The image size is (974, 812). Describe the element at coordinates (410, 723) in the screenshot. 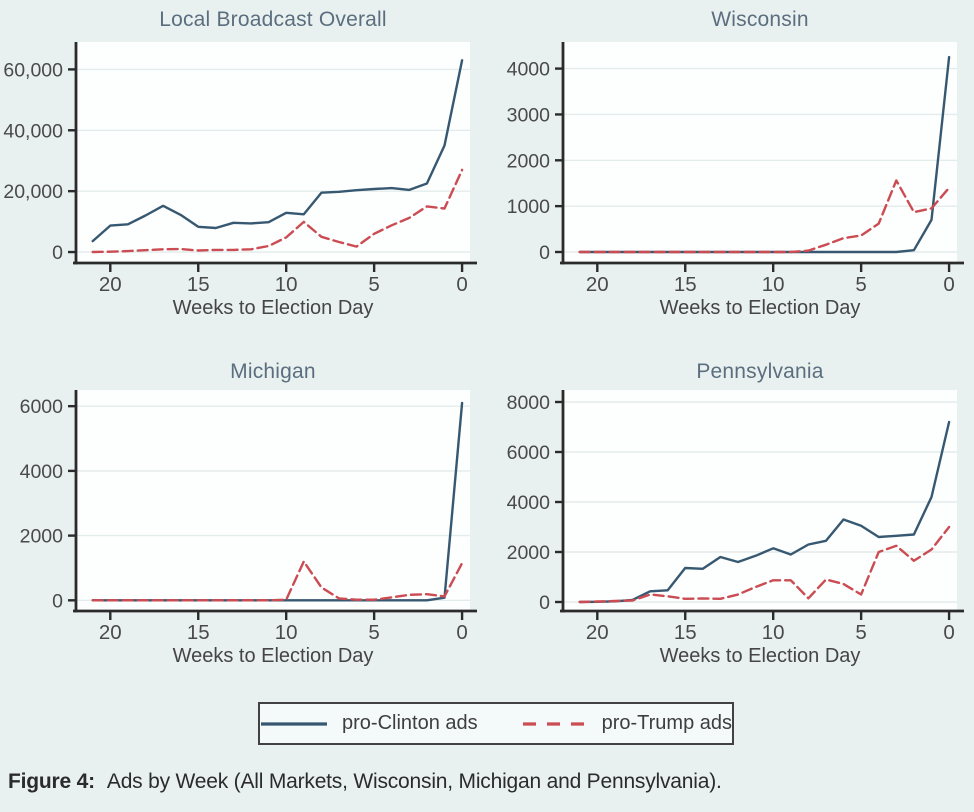

I see `legend-label-pro-clinton: pro-Clinton ads` at that location.